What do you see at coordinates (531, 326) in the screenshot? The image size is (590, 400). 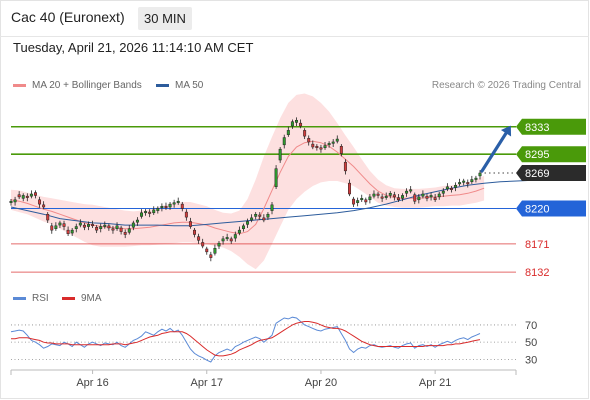 I see `rsi-level-label-70: 70` at bounding box center [531, 326].